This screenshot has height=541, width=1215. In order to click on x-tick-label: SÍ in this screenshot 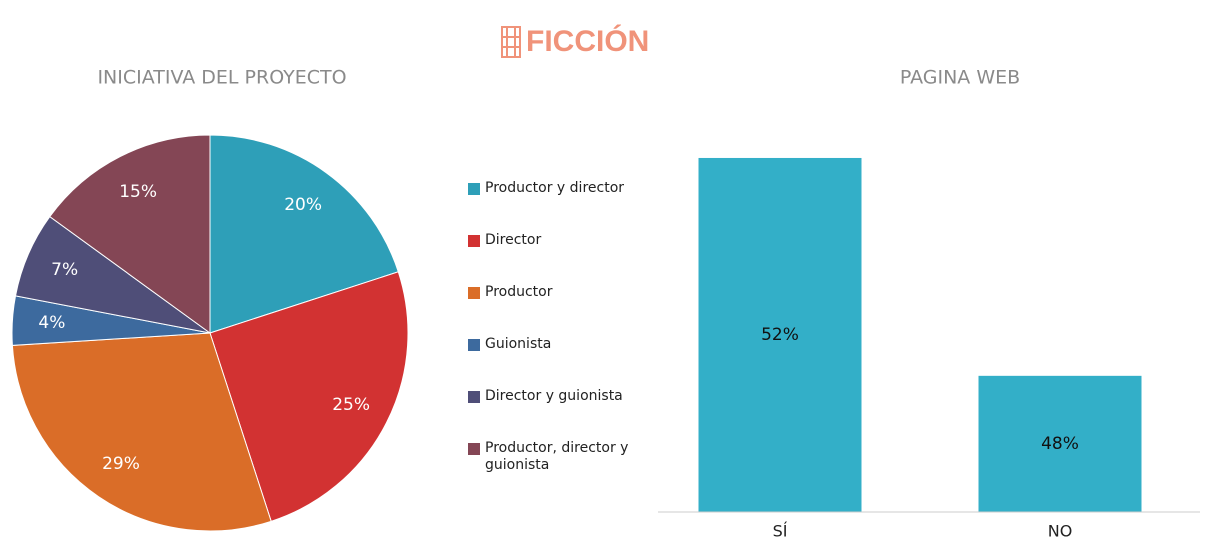, I will do `click(780, 531)`.